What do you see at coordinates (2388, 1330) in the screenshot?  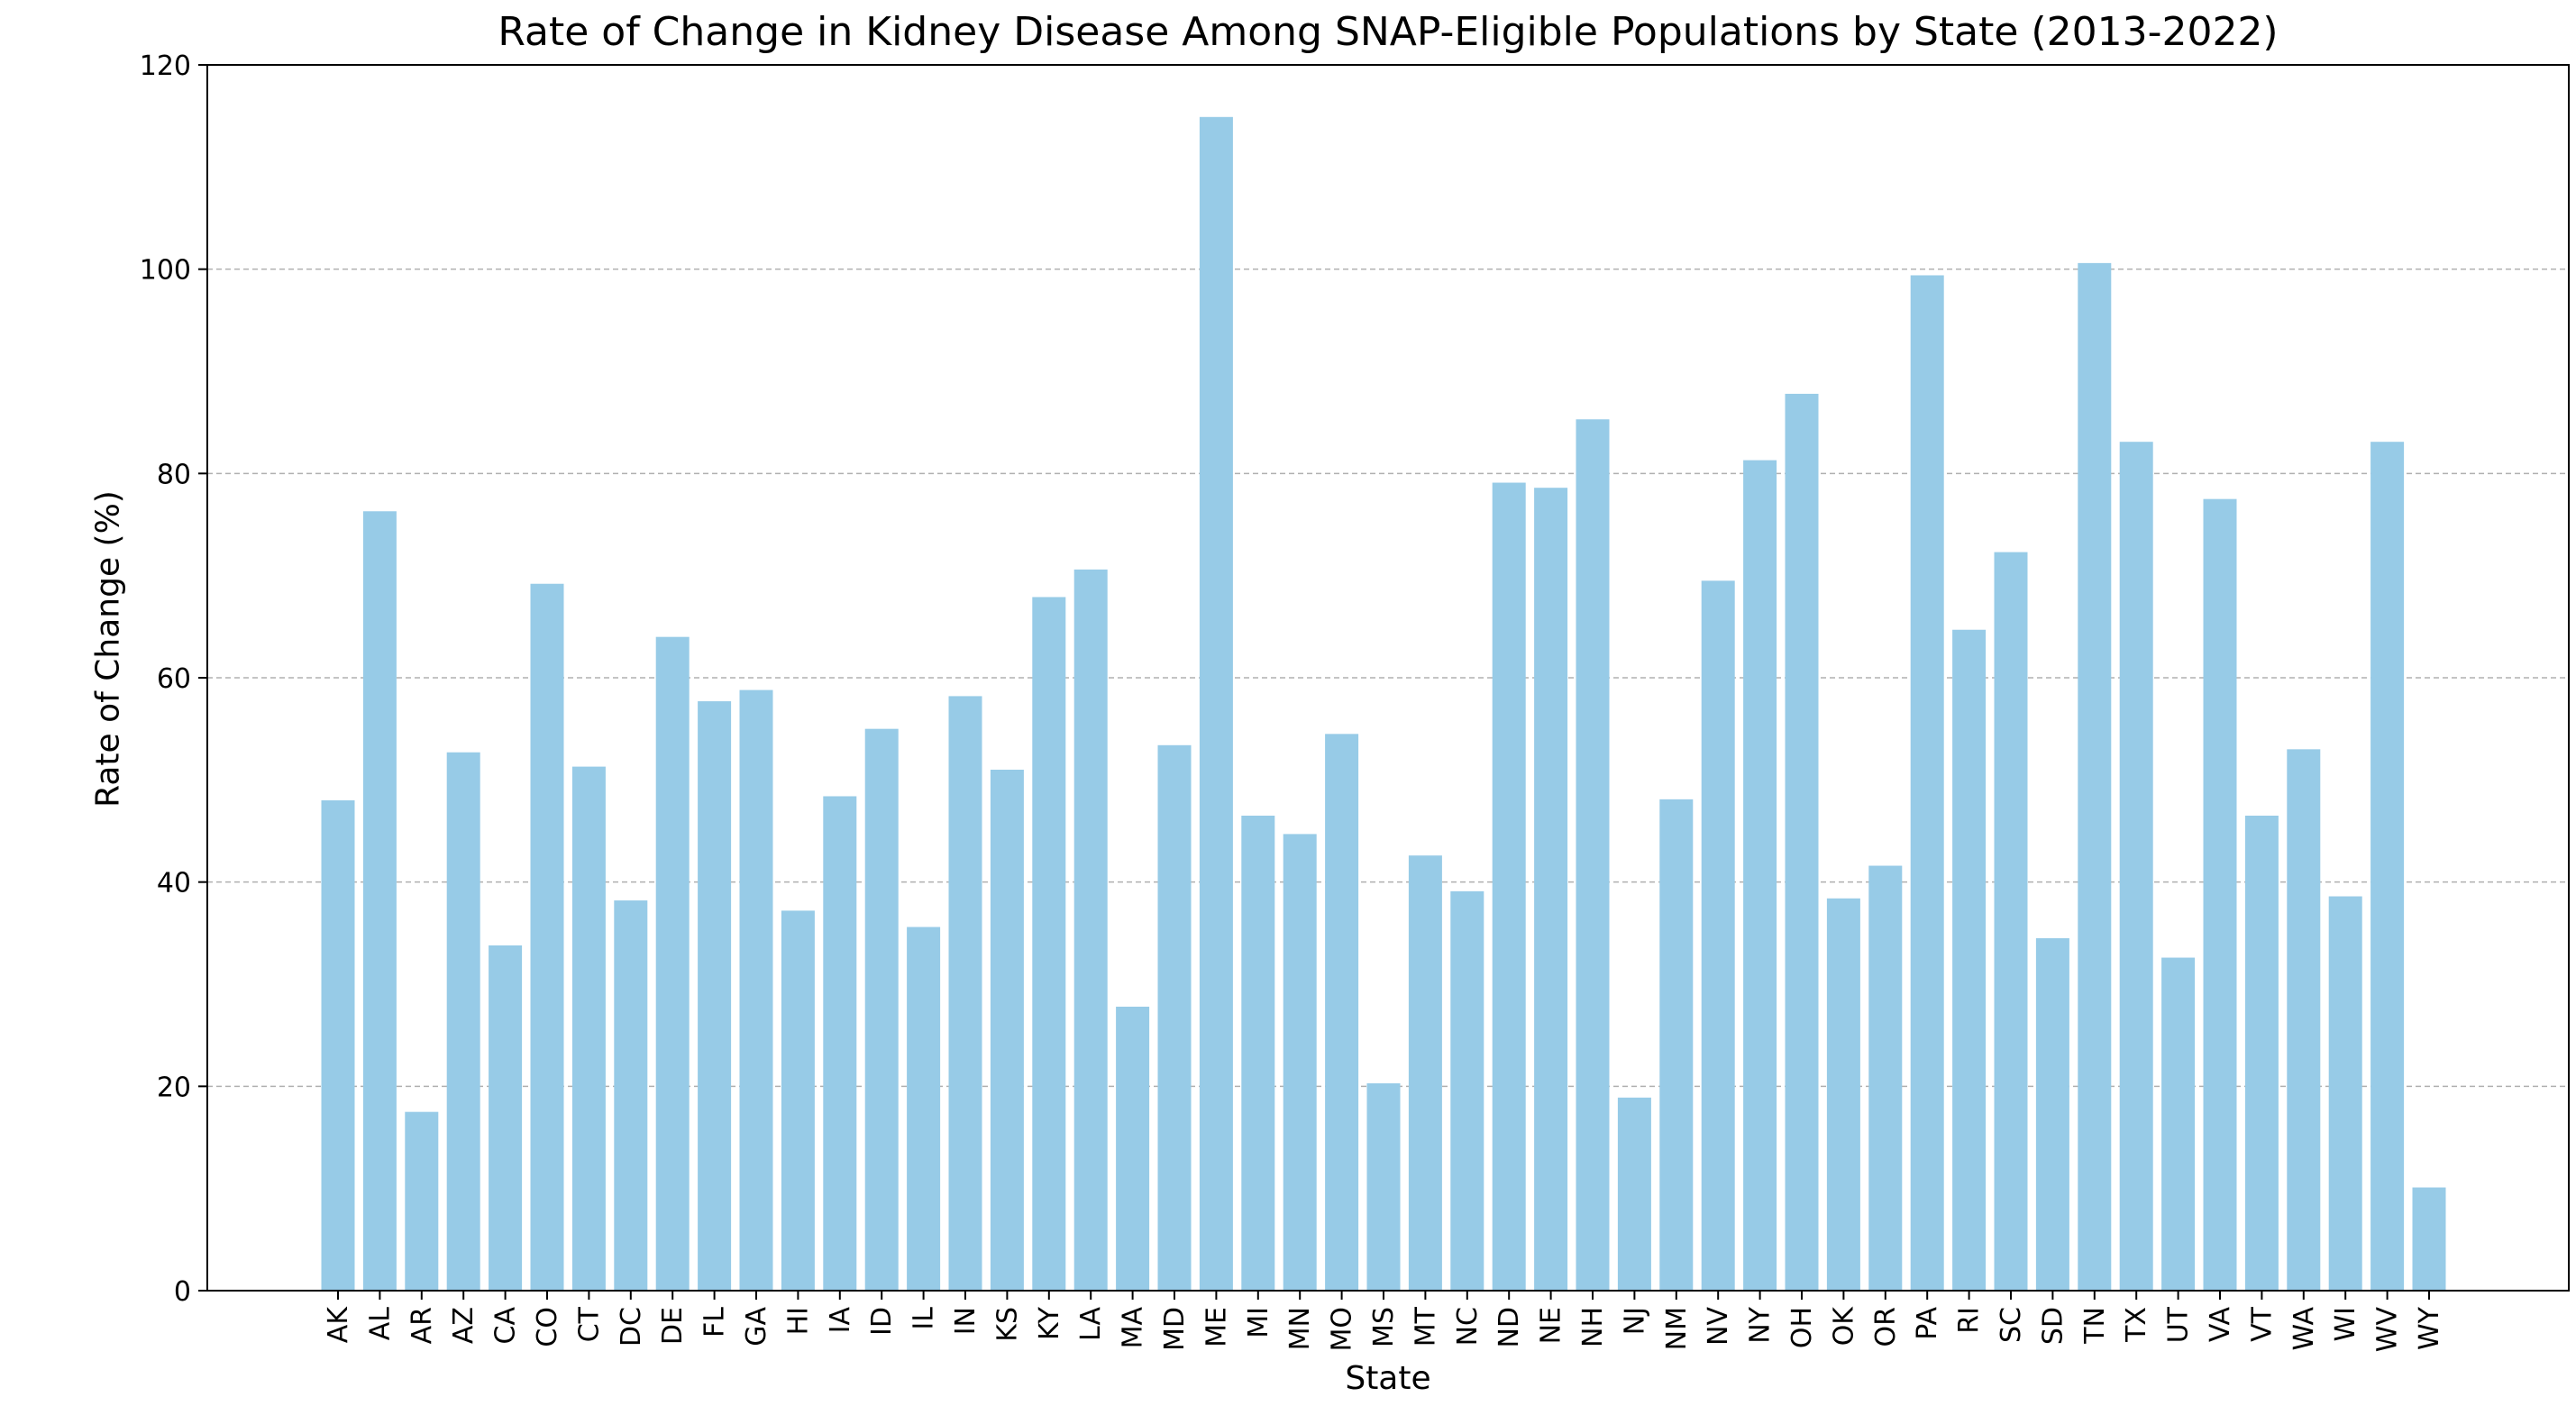 I see `x-tick-label-WV: WV` at bounding box center [2388, 1330].